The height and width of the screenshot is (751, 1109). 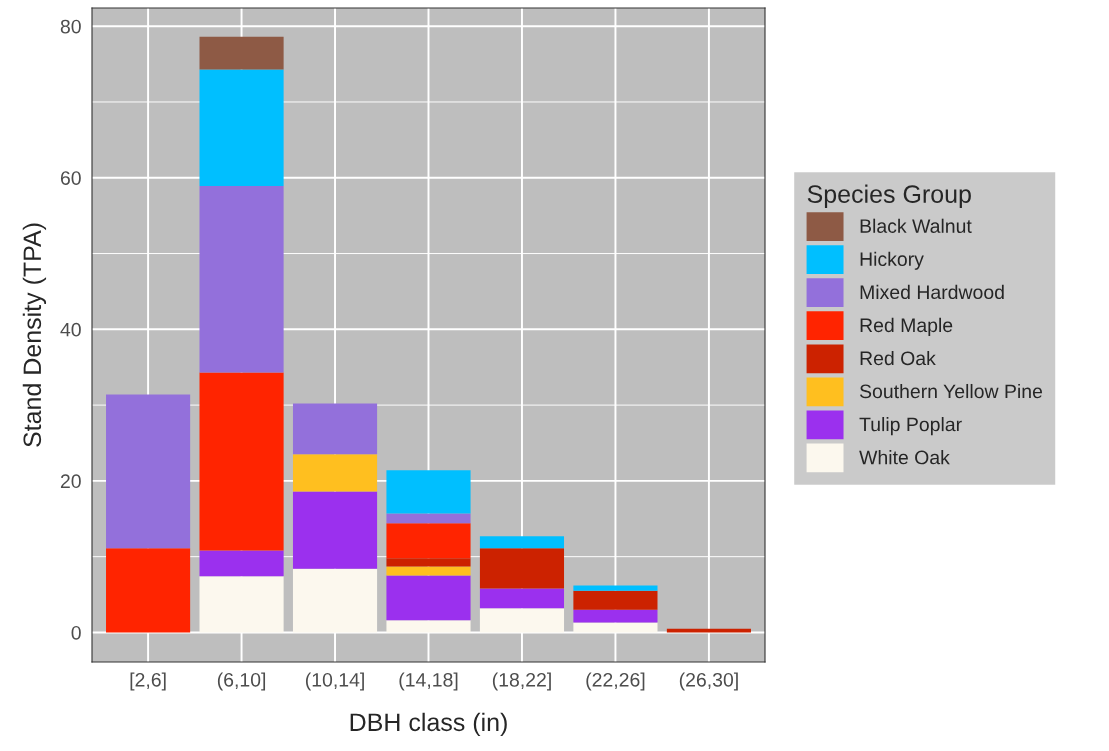 What do you see at coordinates (70, 481) in the screenshot?
I see `y-tick-label: 20` at bounding box center [70, 481].